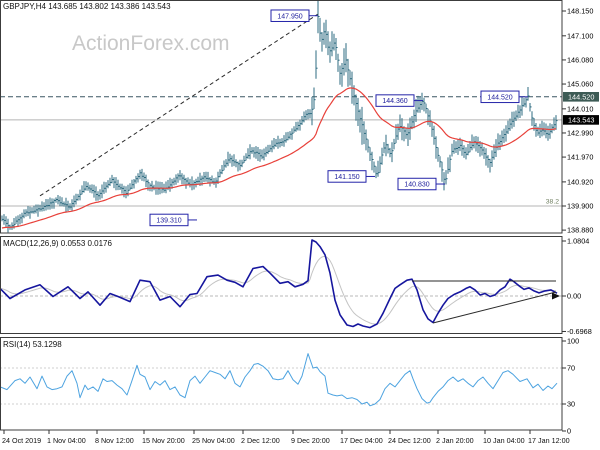 The width and height of the screenshot is (600, 450). I want to click on price-axis-tick: 141.970, so click(580, 157).